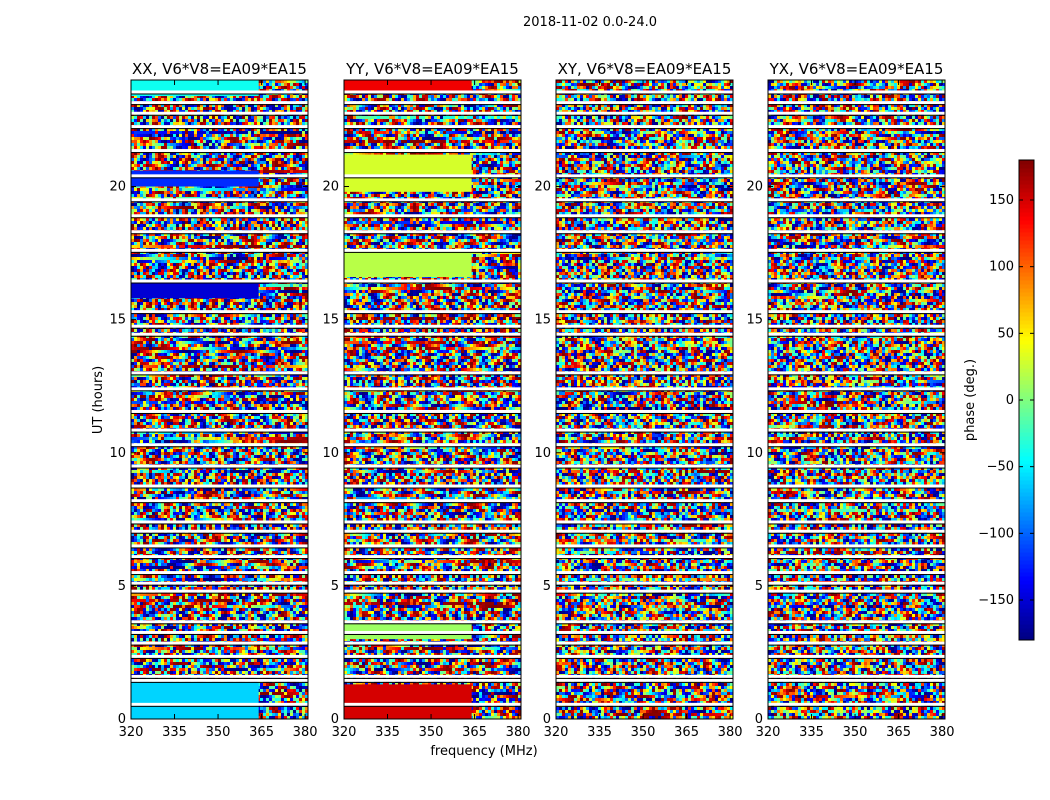  I want to click on y-tick-label: 0, so click(547, 719).